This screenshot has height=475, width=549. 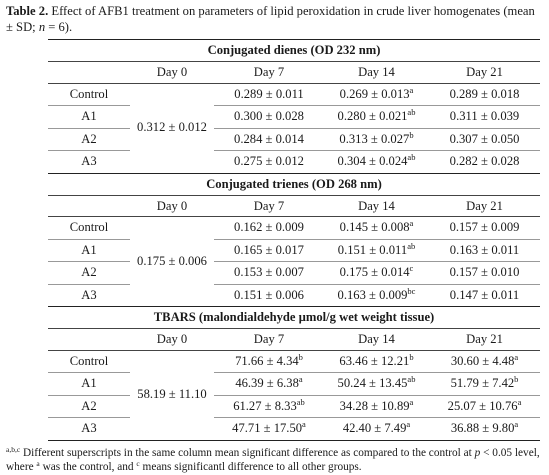 What do you see at coordinates (482, 383) in the screenshot?
I see `mean-sd-value: 51.79 ± 7.42` at bounding box center [482, 383].